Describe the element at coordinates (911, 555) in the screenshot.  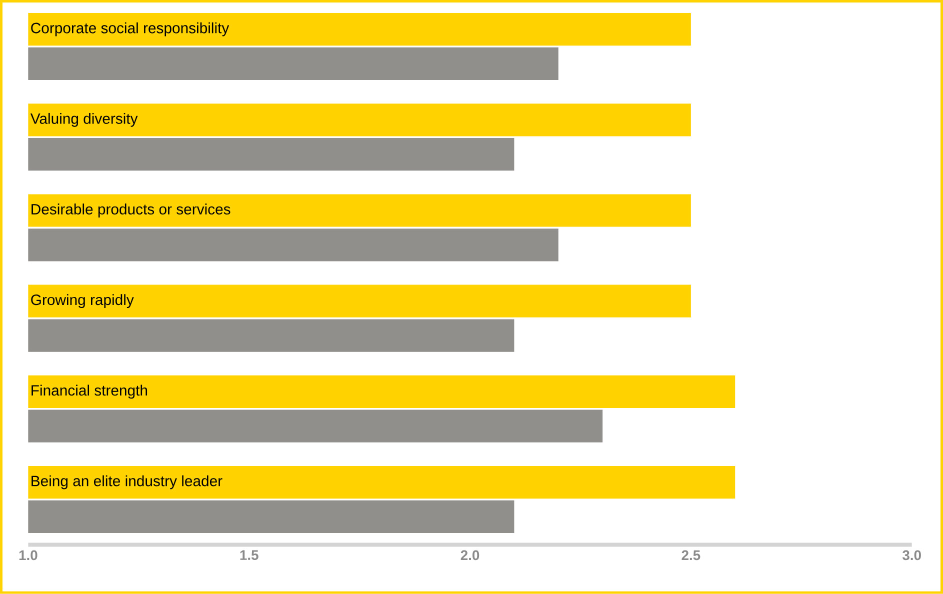
I see `x-tick-label: 3.0` at that location.